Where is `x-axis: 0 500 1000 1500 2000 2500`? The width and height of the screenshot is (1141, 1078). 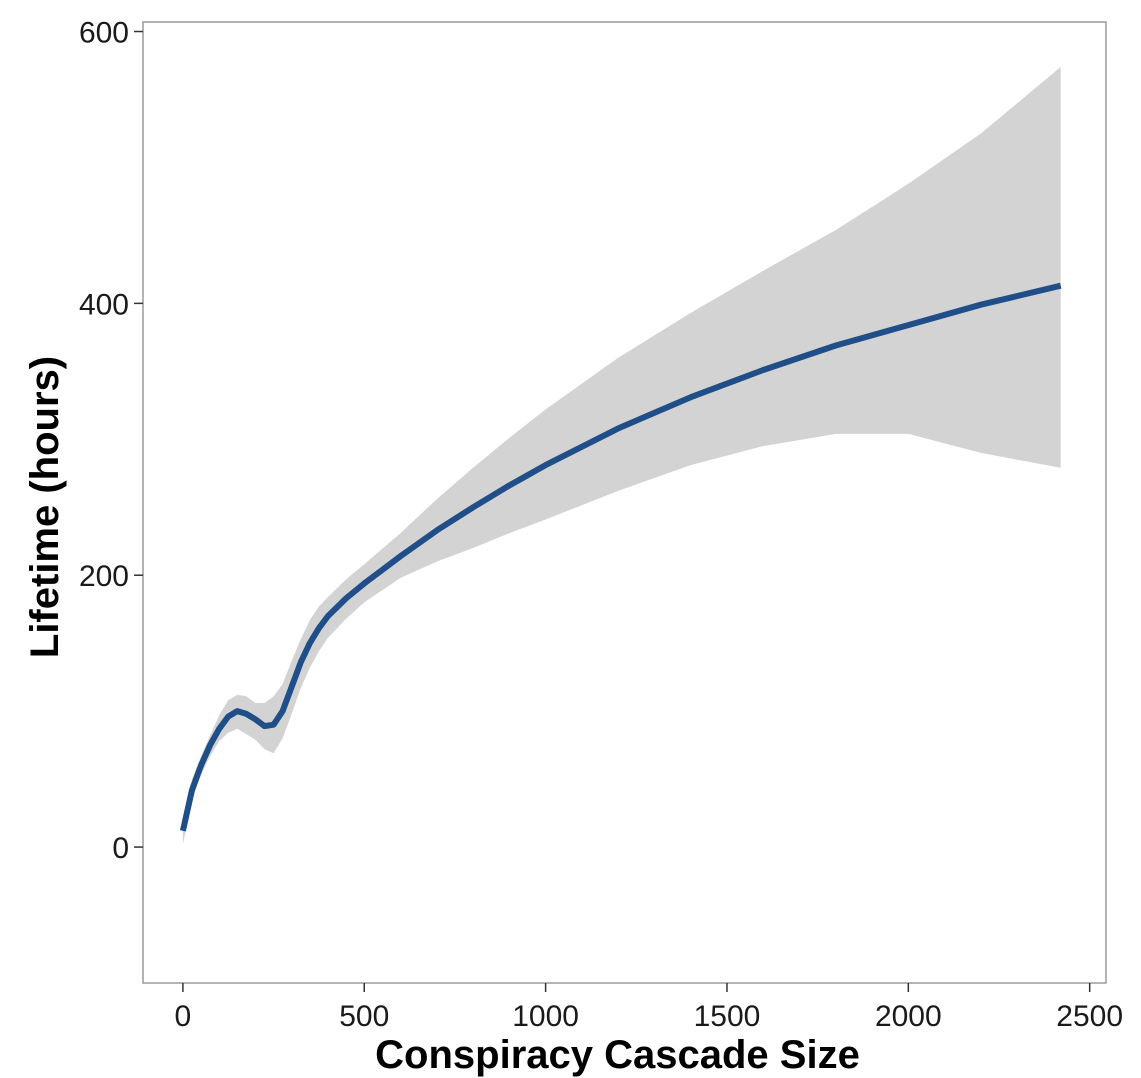
x-axis: 0 500 1000 1500 2000 2500 is located at coordinates (649, 1008).